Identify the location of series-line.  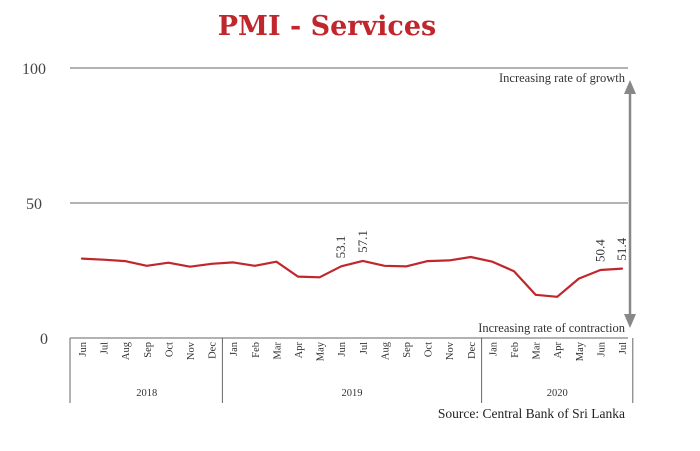
(352, 276).